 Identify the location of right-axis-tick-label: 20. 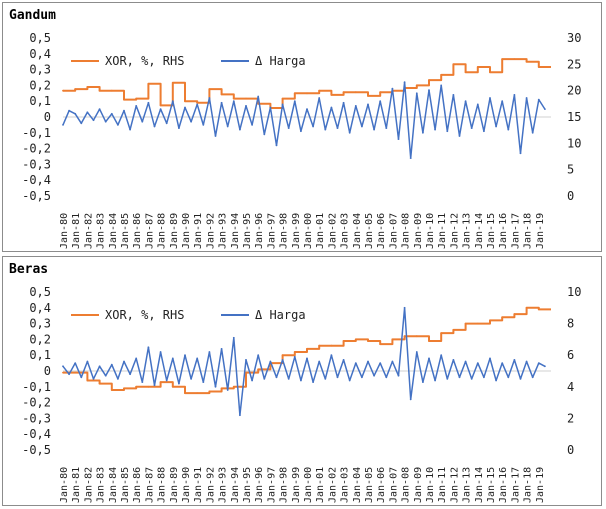
(574, 91).